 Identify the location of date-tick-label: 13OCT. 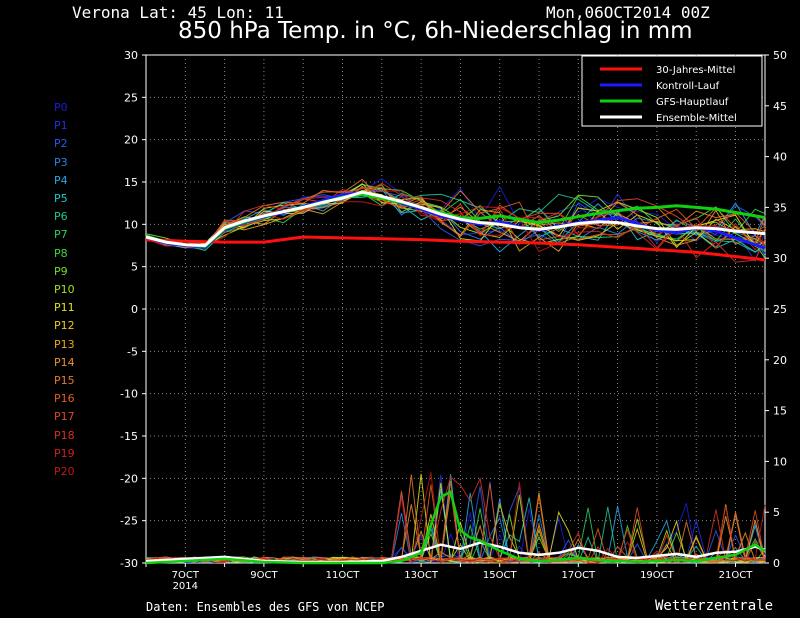
(421, 575).